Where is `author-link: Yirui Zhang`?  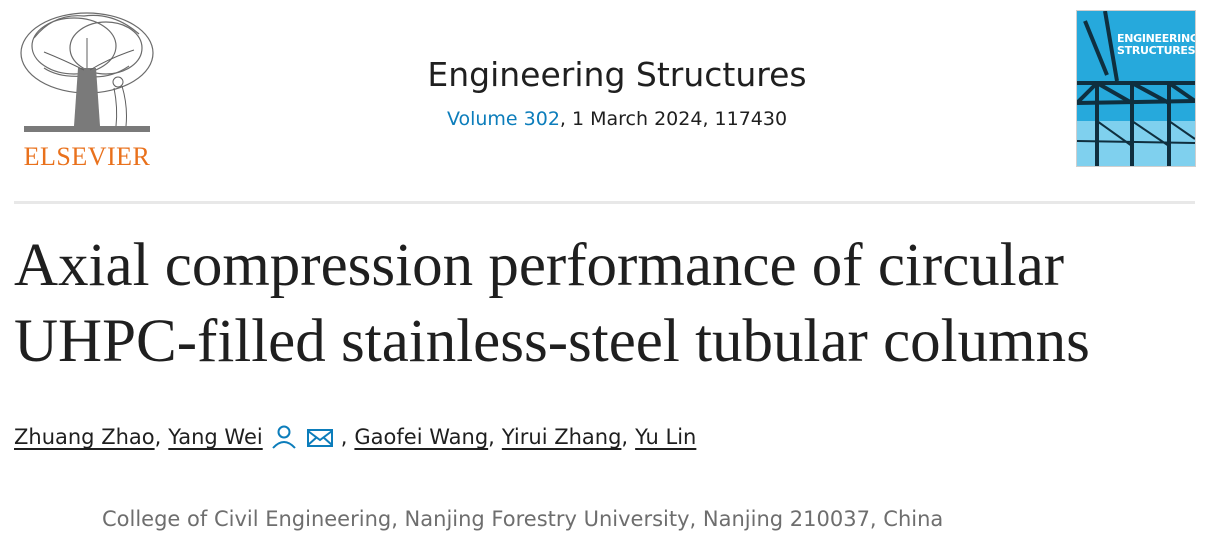 author-link: Yirui Zhang is located at coordinates (561, 437).